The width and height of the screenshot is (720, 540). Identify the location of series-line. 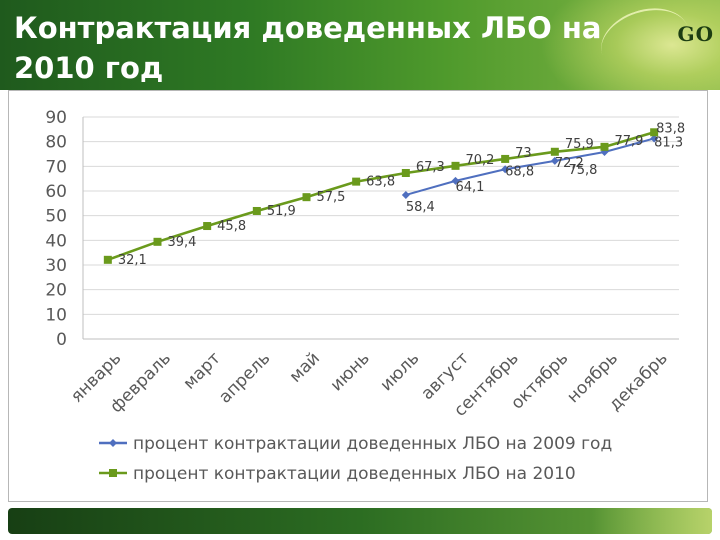
(530, 166).